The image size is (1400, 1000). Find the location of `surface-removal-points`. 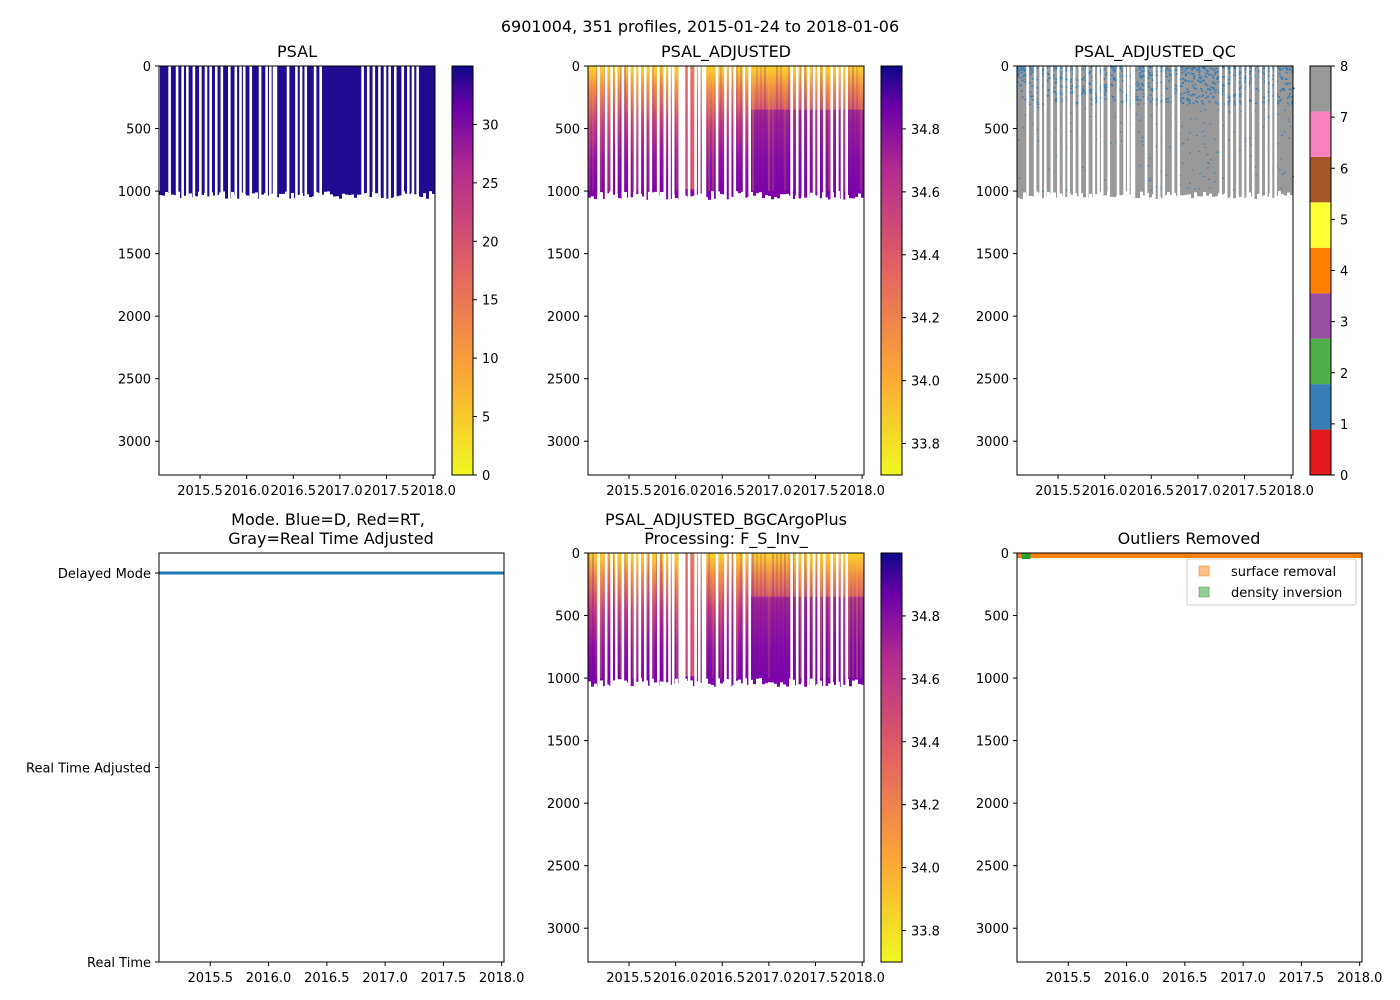

surface-removal-points is located at coordinates (1189, 555).